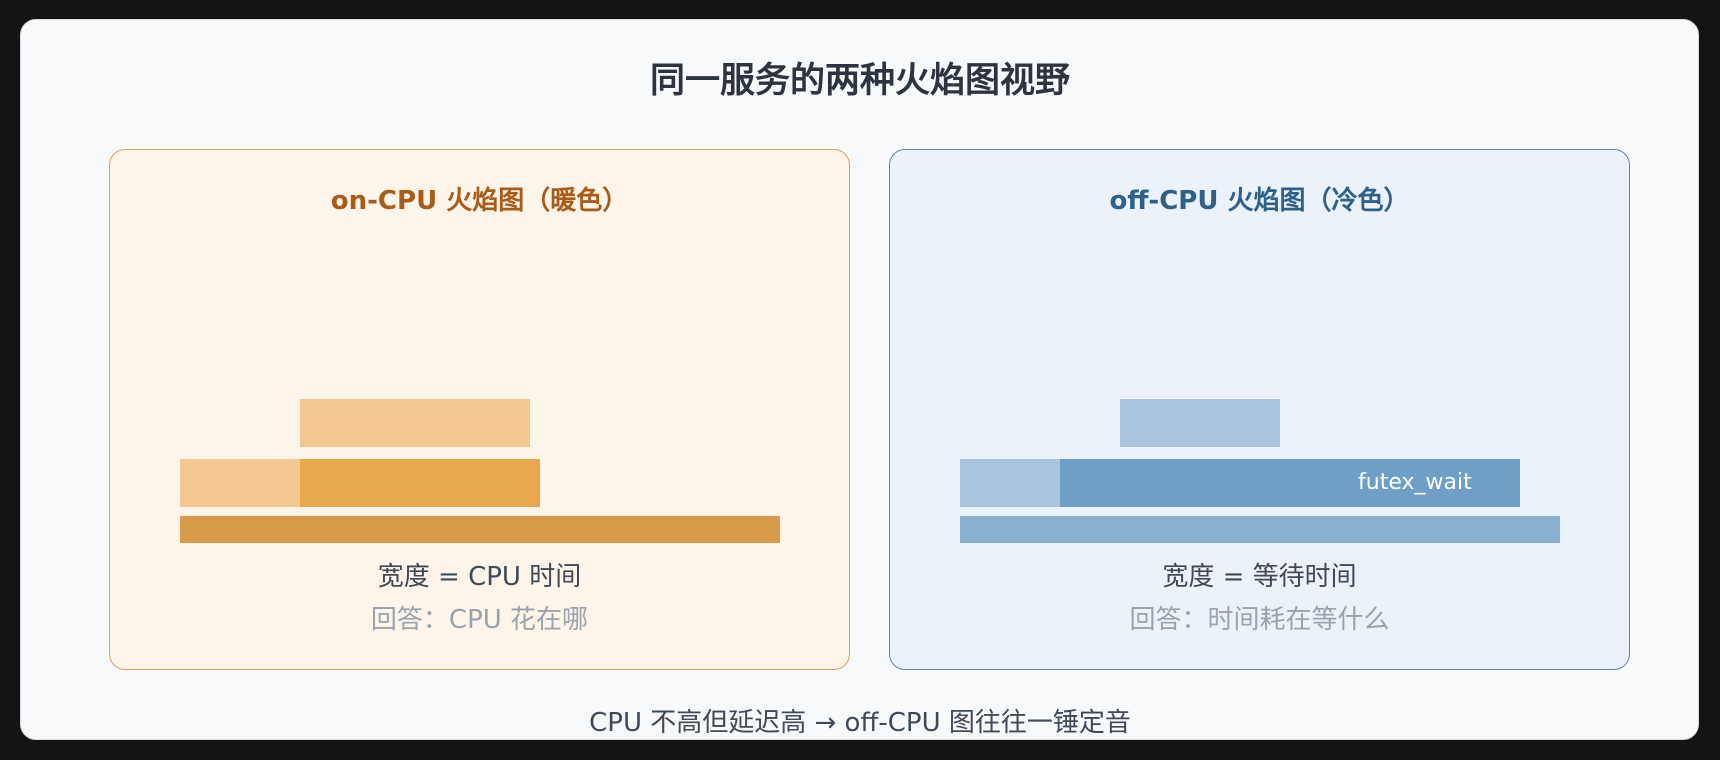 This screenshot has height=760, width=1720. I want to click on off-cpu-subcaption: 回答：时间耗在等什么, so click(1259, 620).